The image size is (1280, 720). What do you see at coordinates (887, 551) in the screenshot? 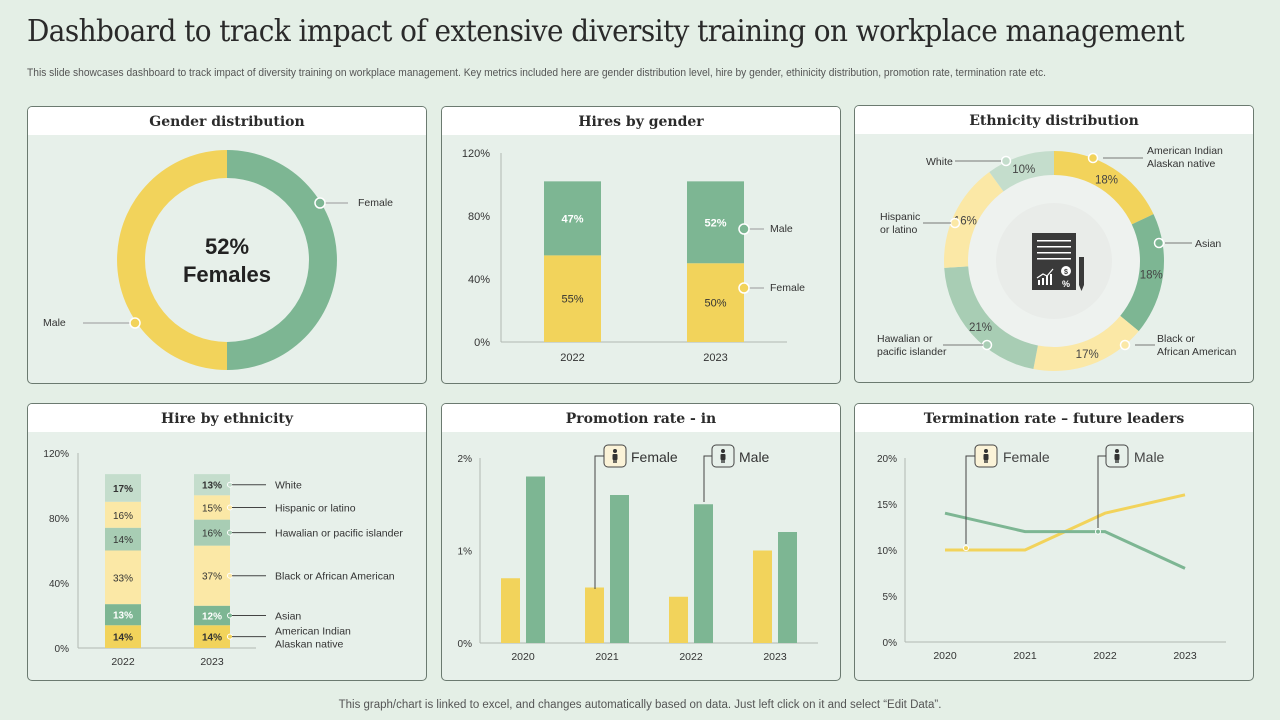
I see `y-tick-label: 10%` at bounding box center [887, 551].